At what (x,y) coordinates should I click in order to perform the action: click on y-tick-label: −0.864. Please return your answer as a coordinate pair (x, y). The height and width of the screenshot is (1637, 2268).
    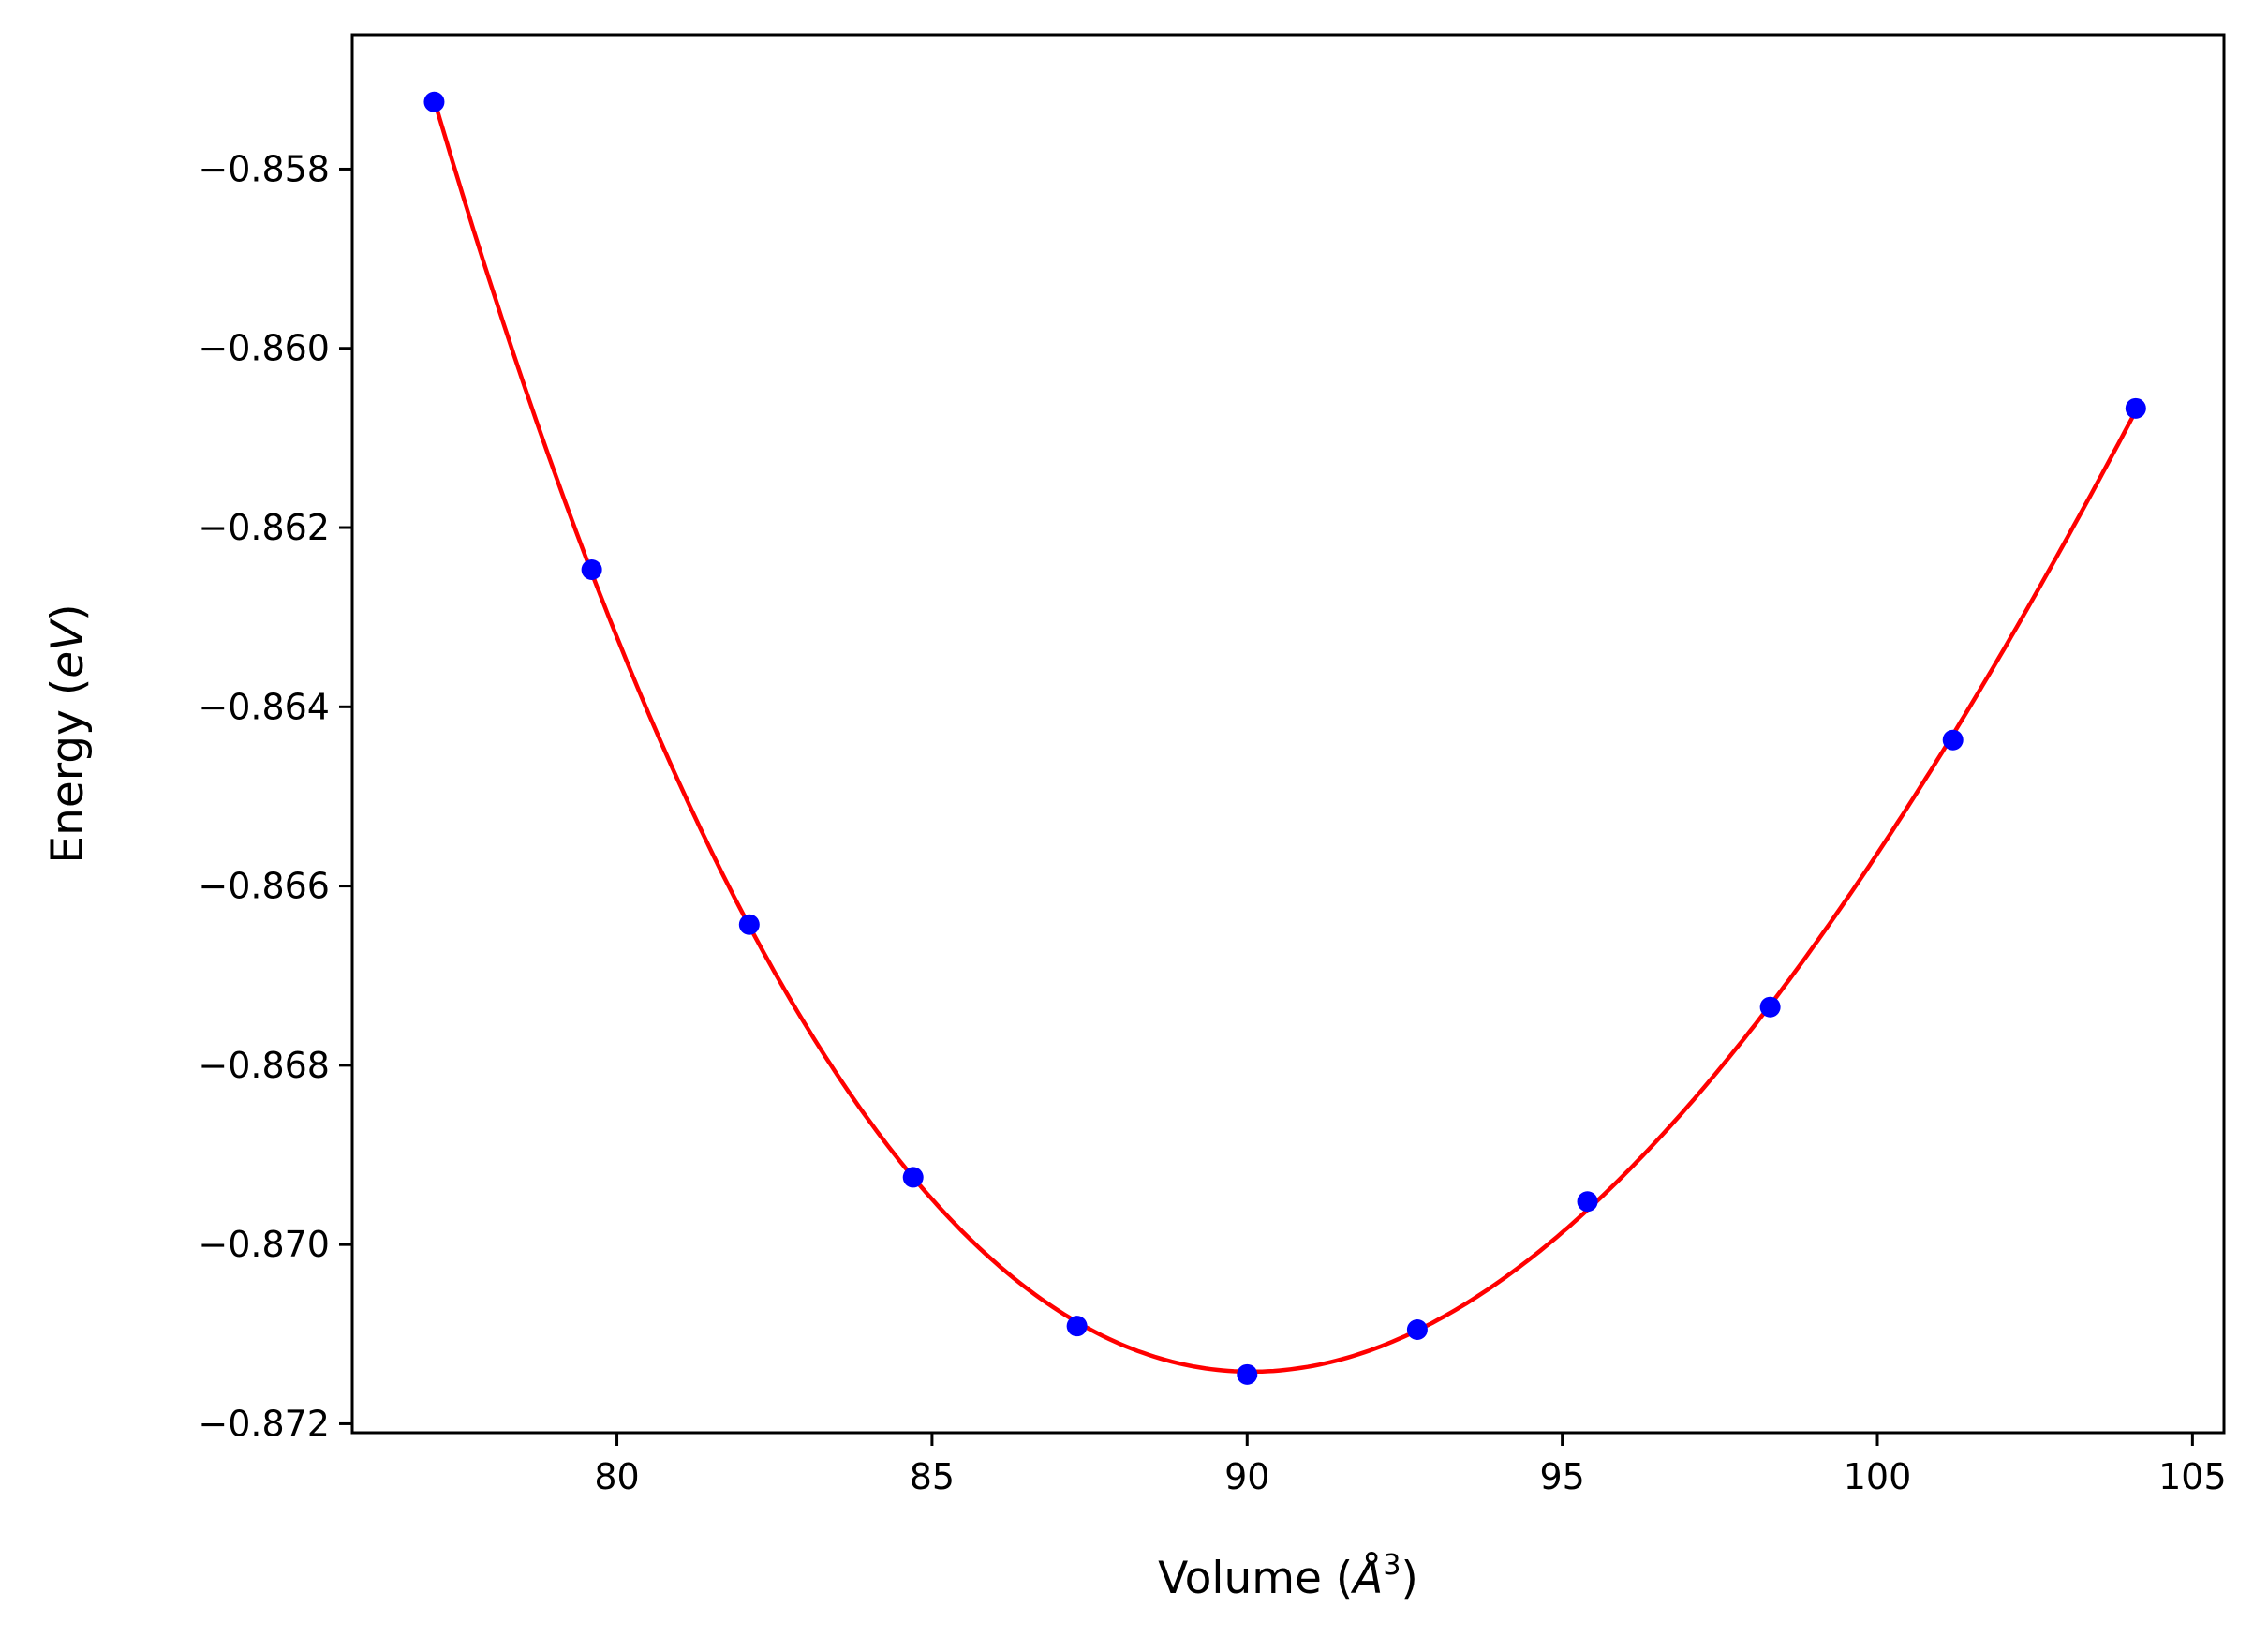
    Looking at the image, I should click on (264, 706).